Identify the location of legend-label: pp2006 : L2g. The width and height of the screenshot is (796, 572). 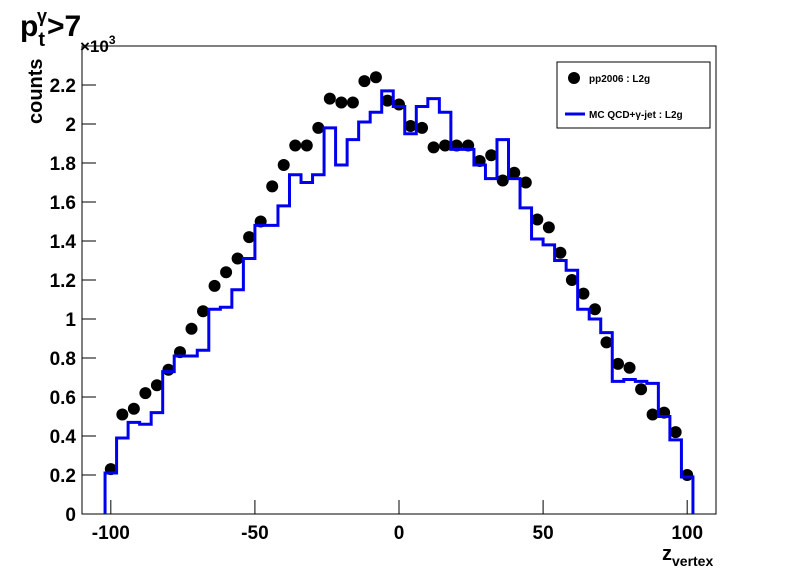
(619, 79).